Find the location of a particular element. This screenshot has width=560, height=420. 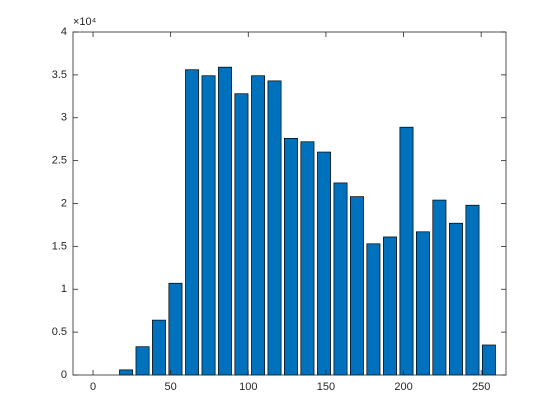

y-tick-label: 2 is located at coordinates (64, 203).